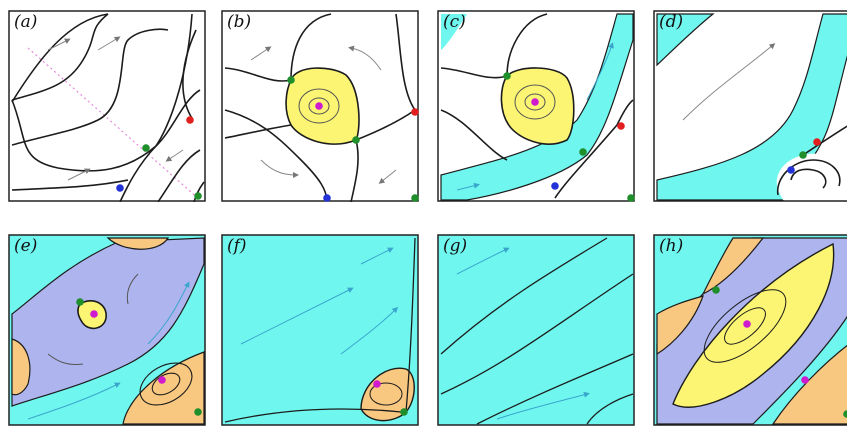 Image resolution: width=847 pixels, height=427 pixels. I want to click on phase-portrait-d, so click(750, 106).